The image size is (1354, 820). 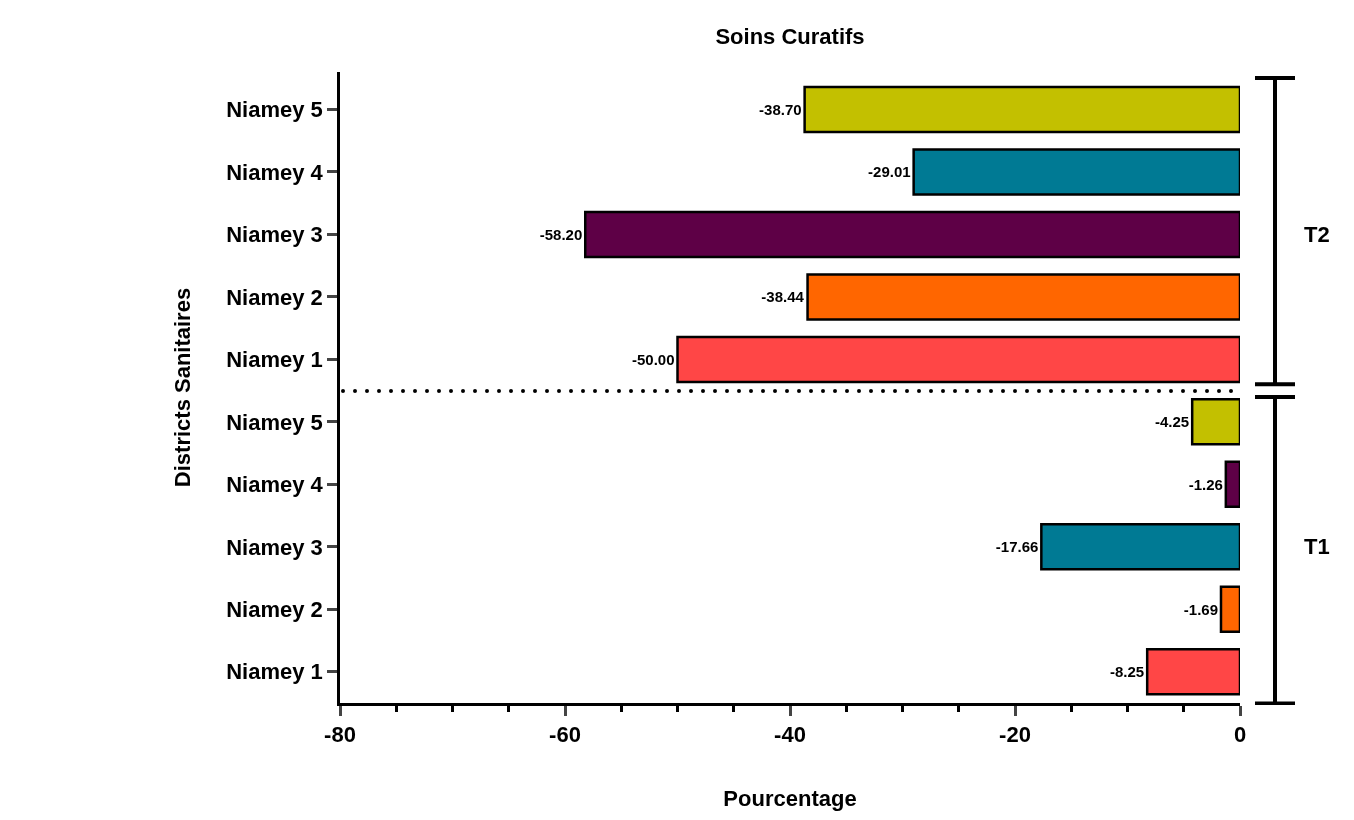 What do you see at coordinates (653, 359) in the screenshot?
I see `data-label: -50.00` at bounding box center [653, 359].